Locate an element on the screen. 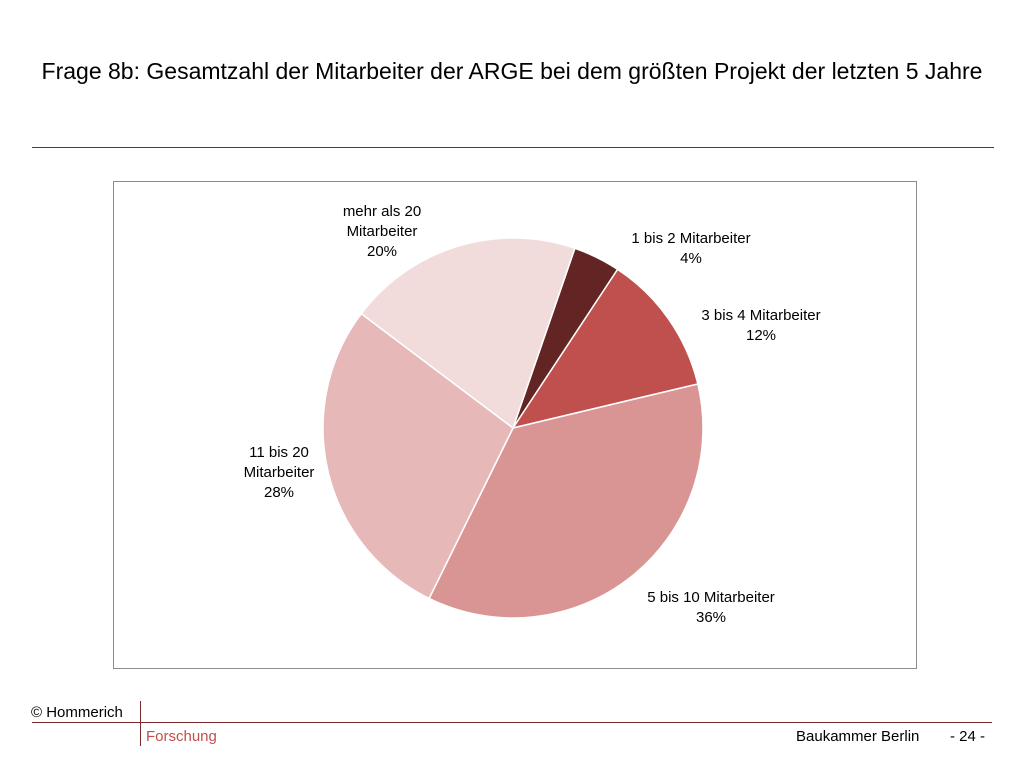 The width and height of the screenshot is (1024, 768). department-text: Forschung is located at coordinates (181, 736).